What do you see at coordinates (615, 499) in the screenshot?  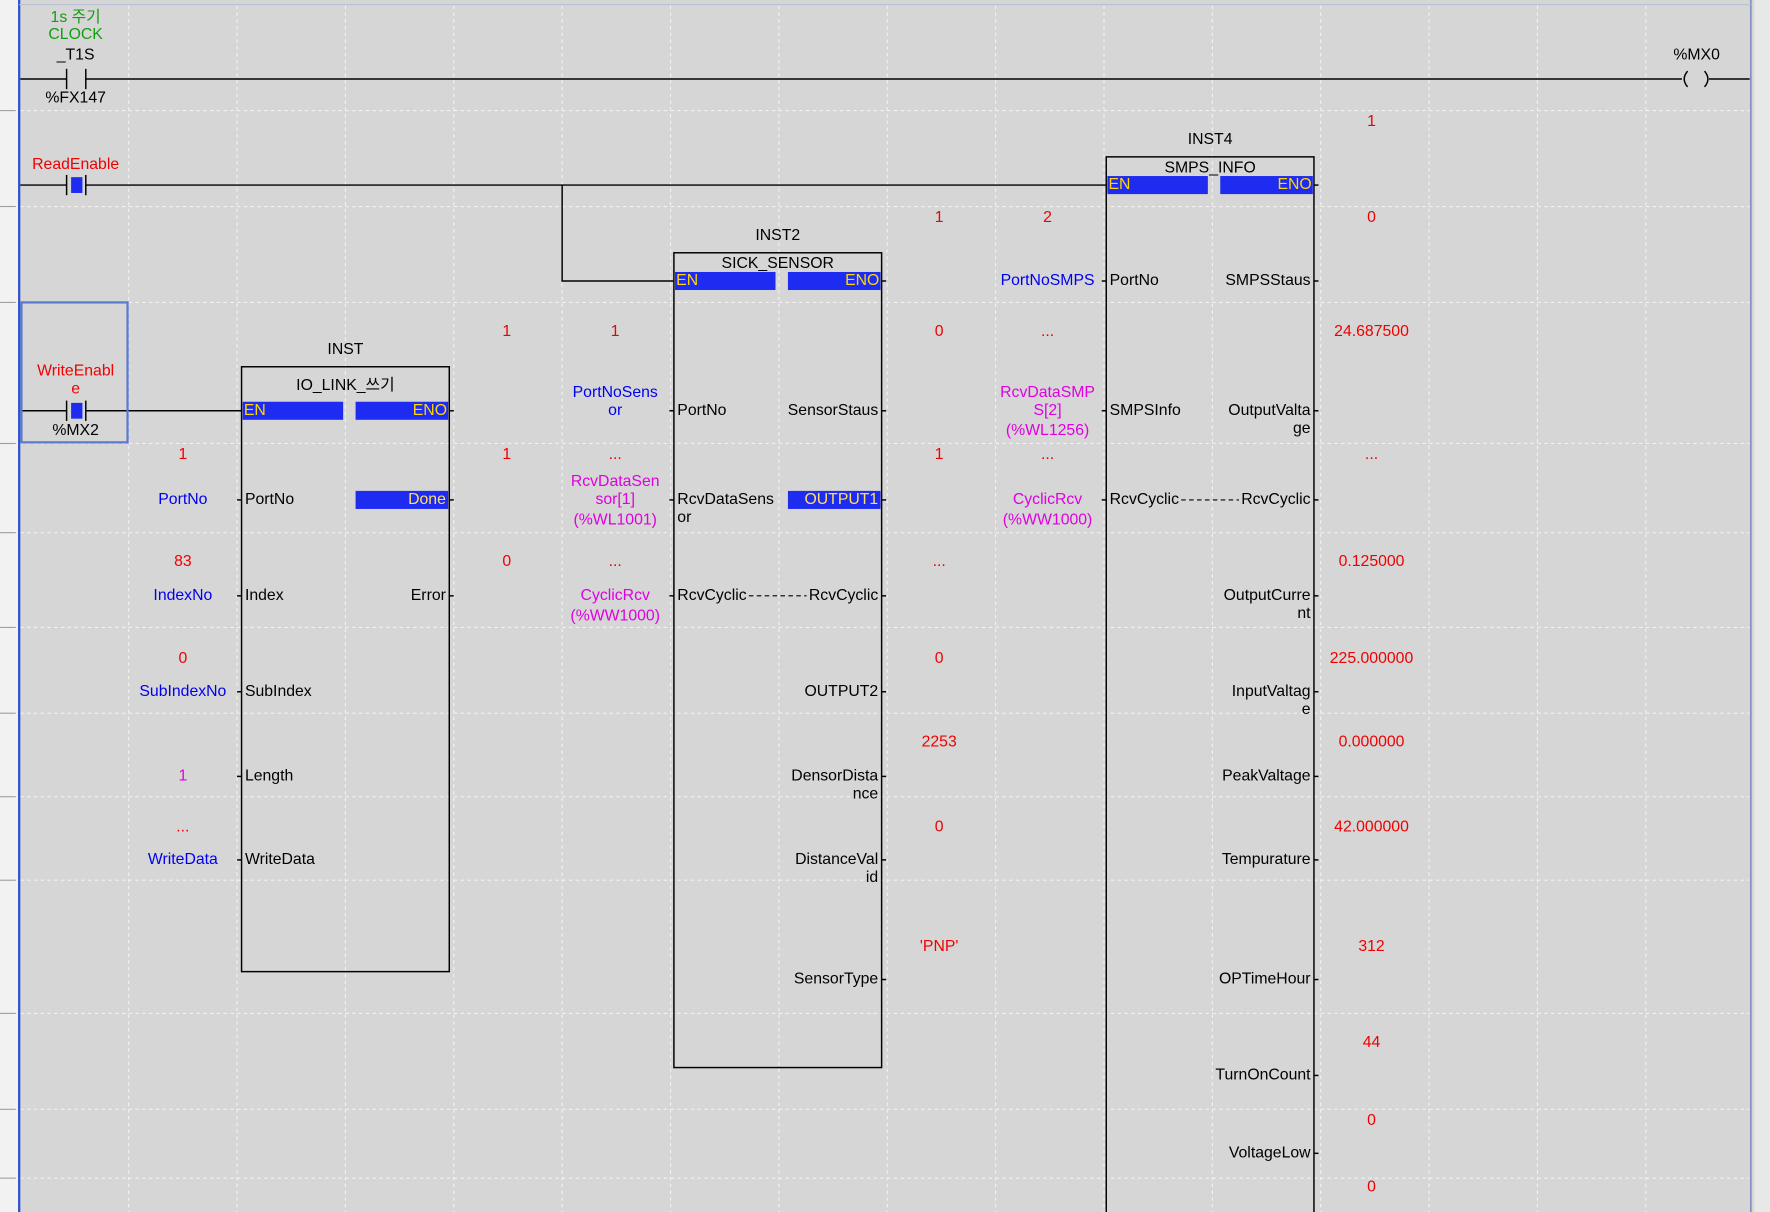 I see `operand: sor[1]` at bounding box center [615, 499].